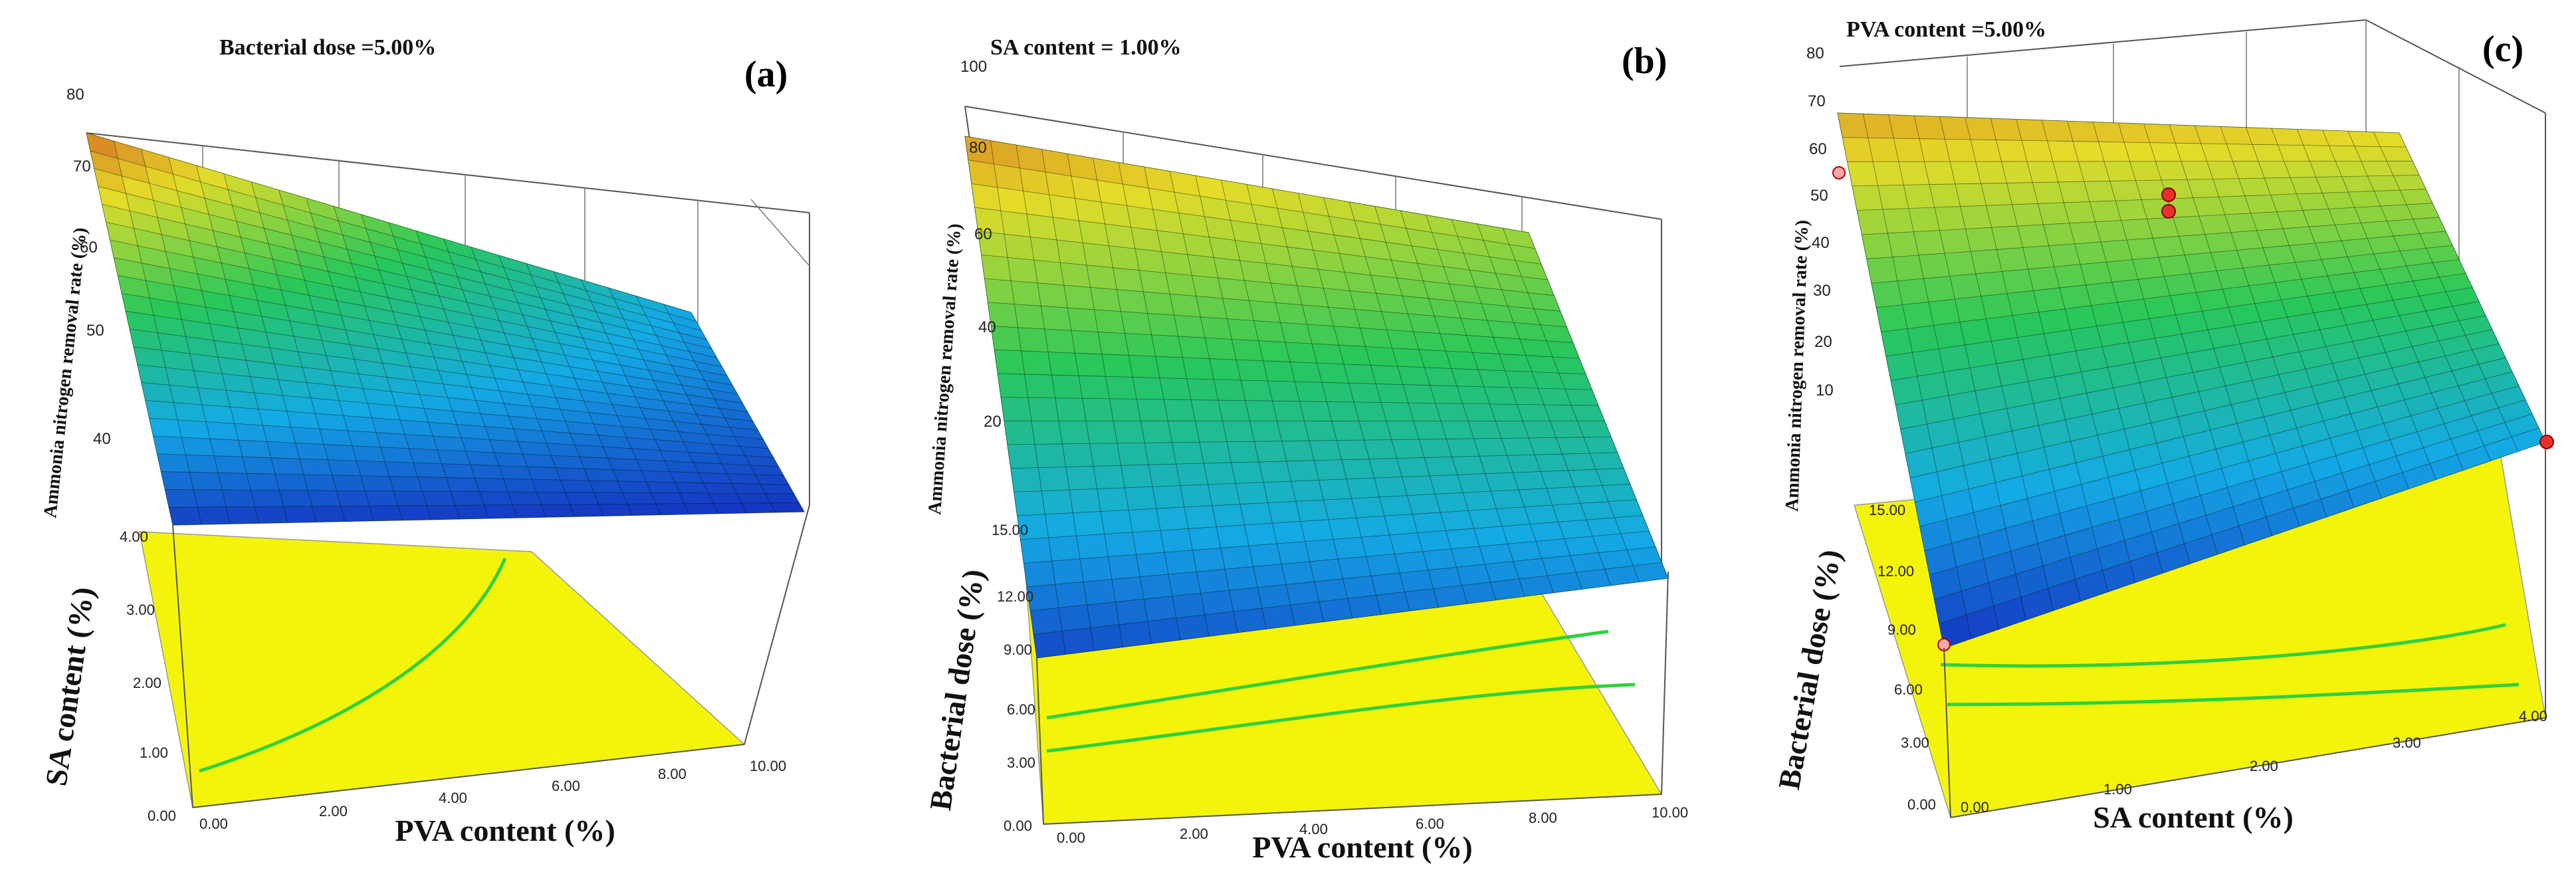 The image size is (2576, 880). What do you see at coordinates (768, 766) in the screenshot?
I see `panel-a-x-tick: 10.00` at bounding box center [768, 766].